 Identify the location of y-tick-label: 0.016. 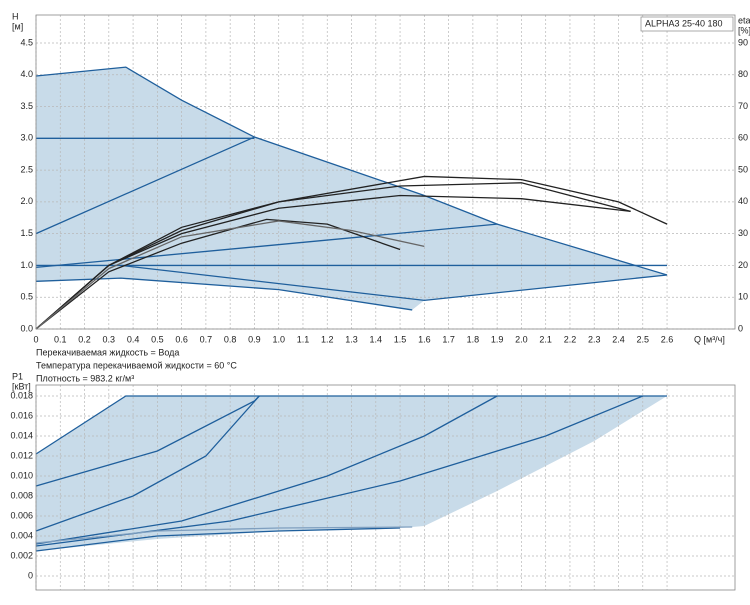
(21, 415).